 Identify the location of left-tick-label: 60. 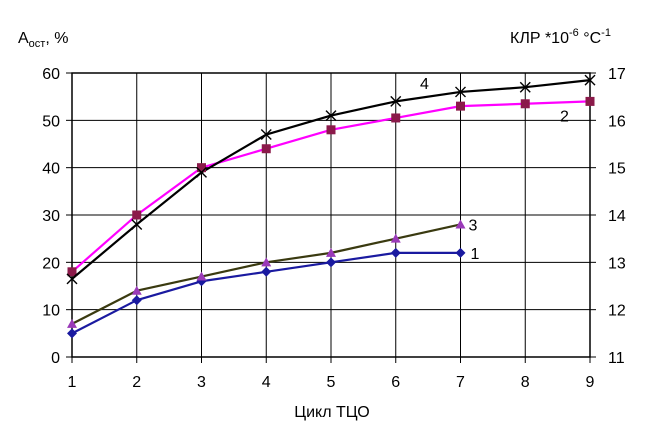
(51, 74).